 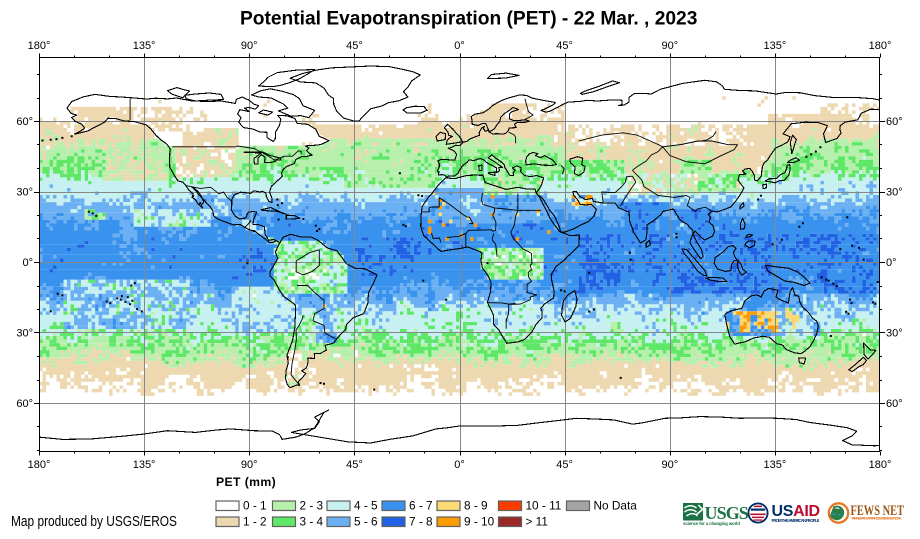 I want to click on svg-text: > 11, so click(x=537, y=522).